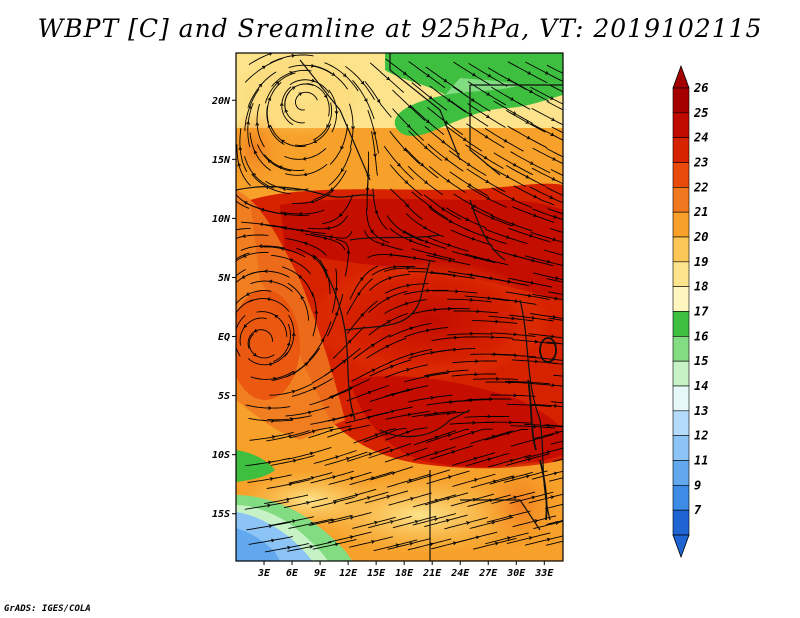  What do you see at coordinates (701, 411) in the screenshot?
I see `colorbar-label: 13` at bounding box center [701, 411].